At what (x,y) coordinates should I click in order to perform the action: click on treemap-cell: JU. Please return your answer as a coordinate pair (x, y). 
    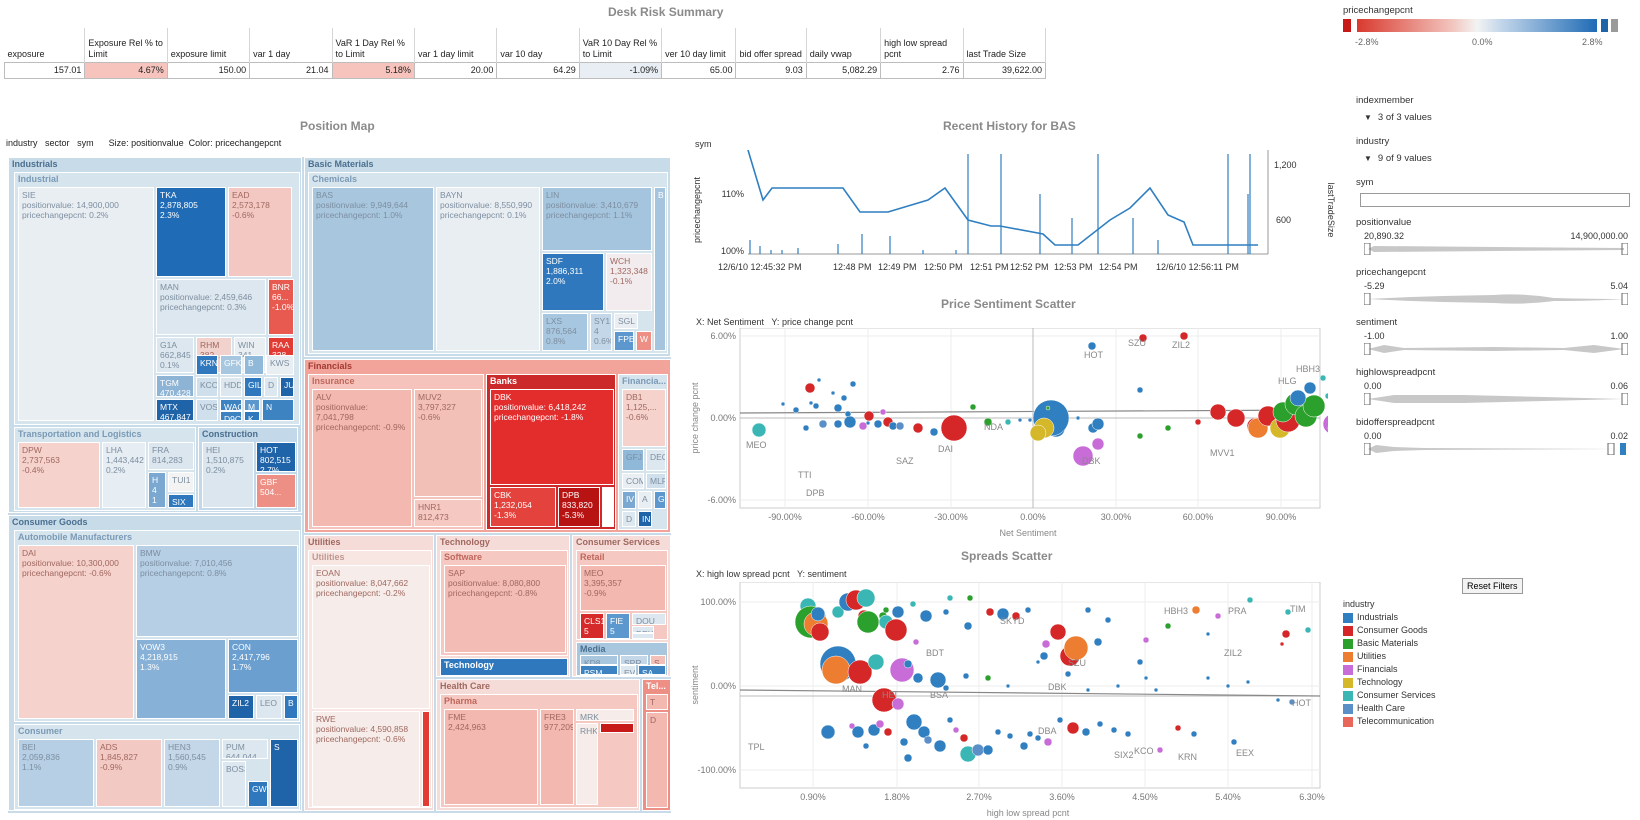
    Looking at the image, I should click on (287, 387).